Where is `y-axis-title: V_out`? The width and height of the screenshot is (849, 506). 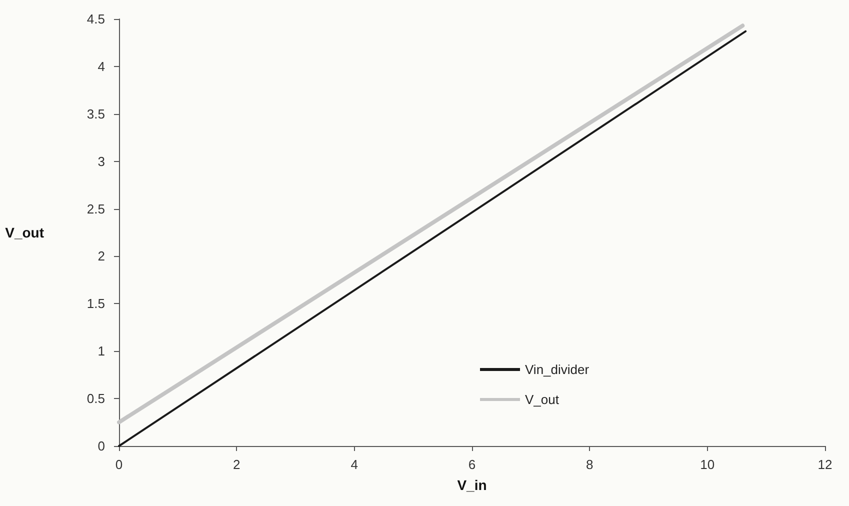 y-axis-title: V_out is located at coordinates (24, 232).